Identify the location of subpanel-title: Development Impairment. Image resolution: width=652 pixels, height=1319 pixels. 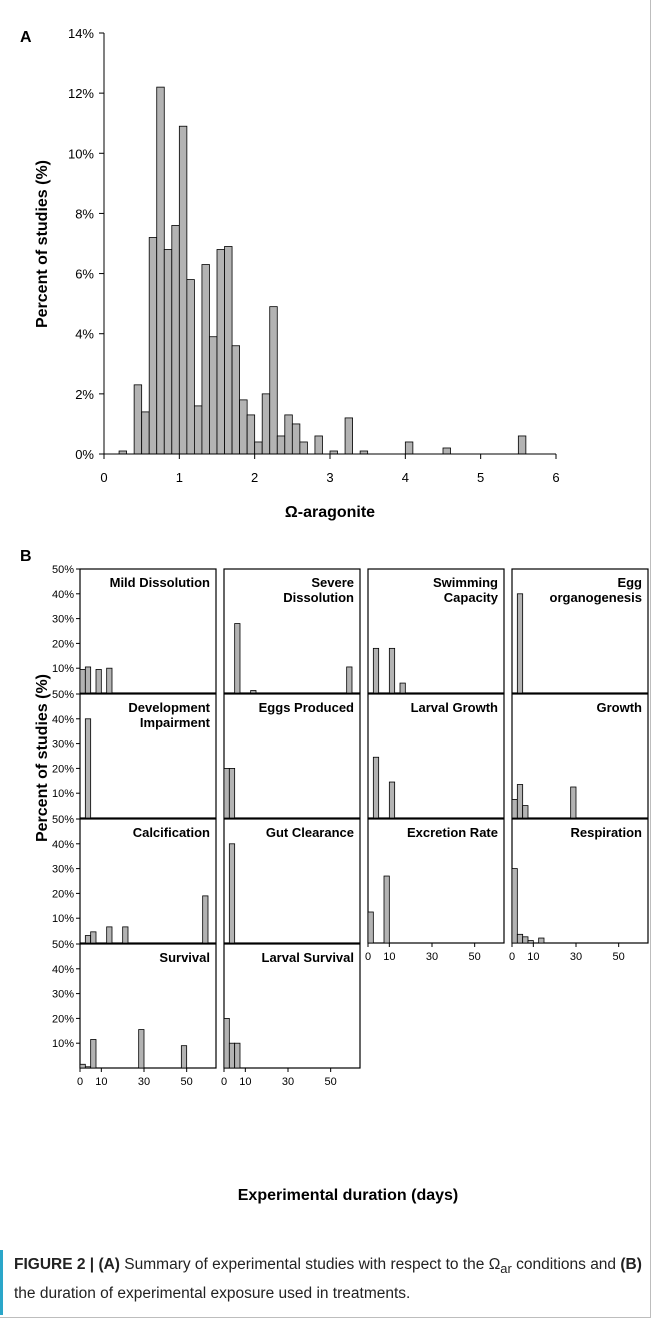
(169, 715).